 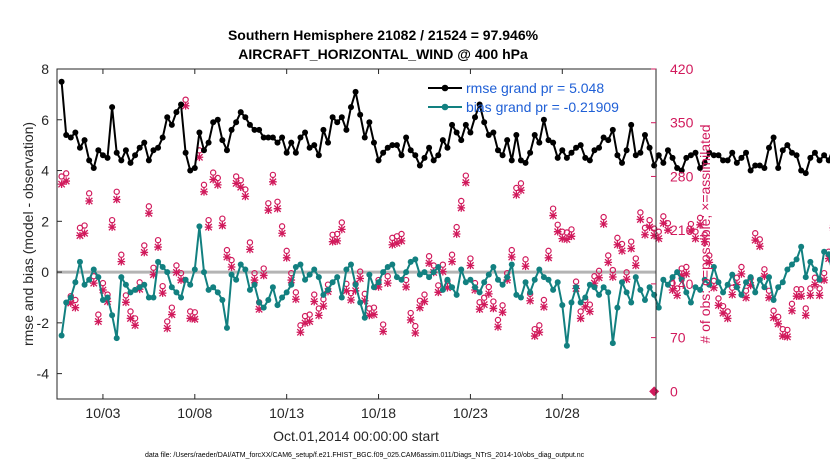 I want to click on legend-bias-marker, so click(x=445, y=107).